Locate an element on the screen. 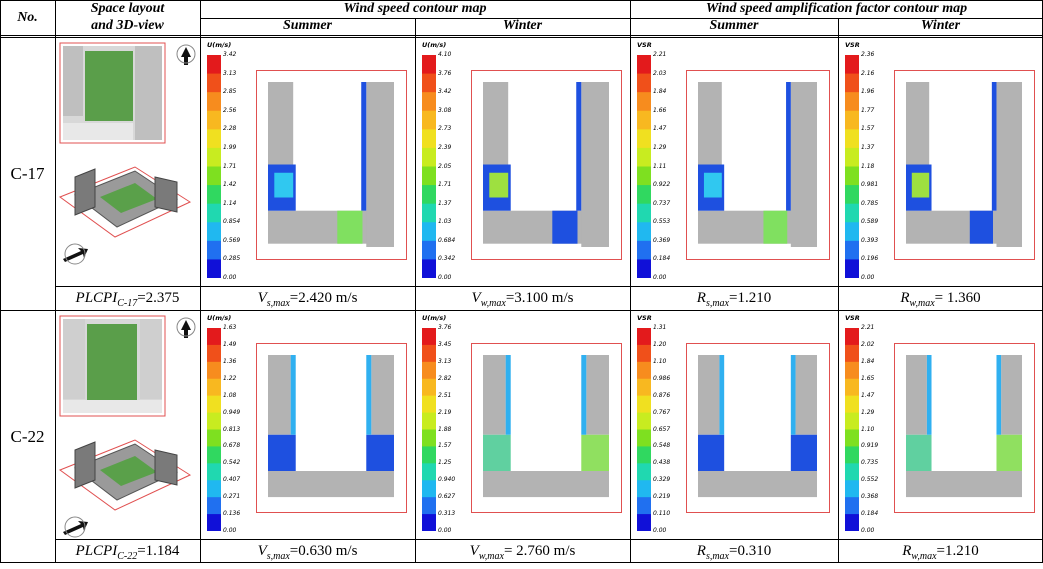  legend-label: 0.553 is located at coordinates (662, 222).